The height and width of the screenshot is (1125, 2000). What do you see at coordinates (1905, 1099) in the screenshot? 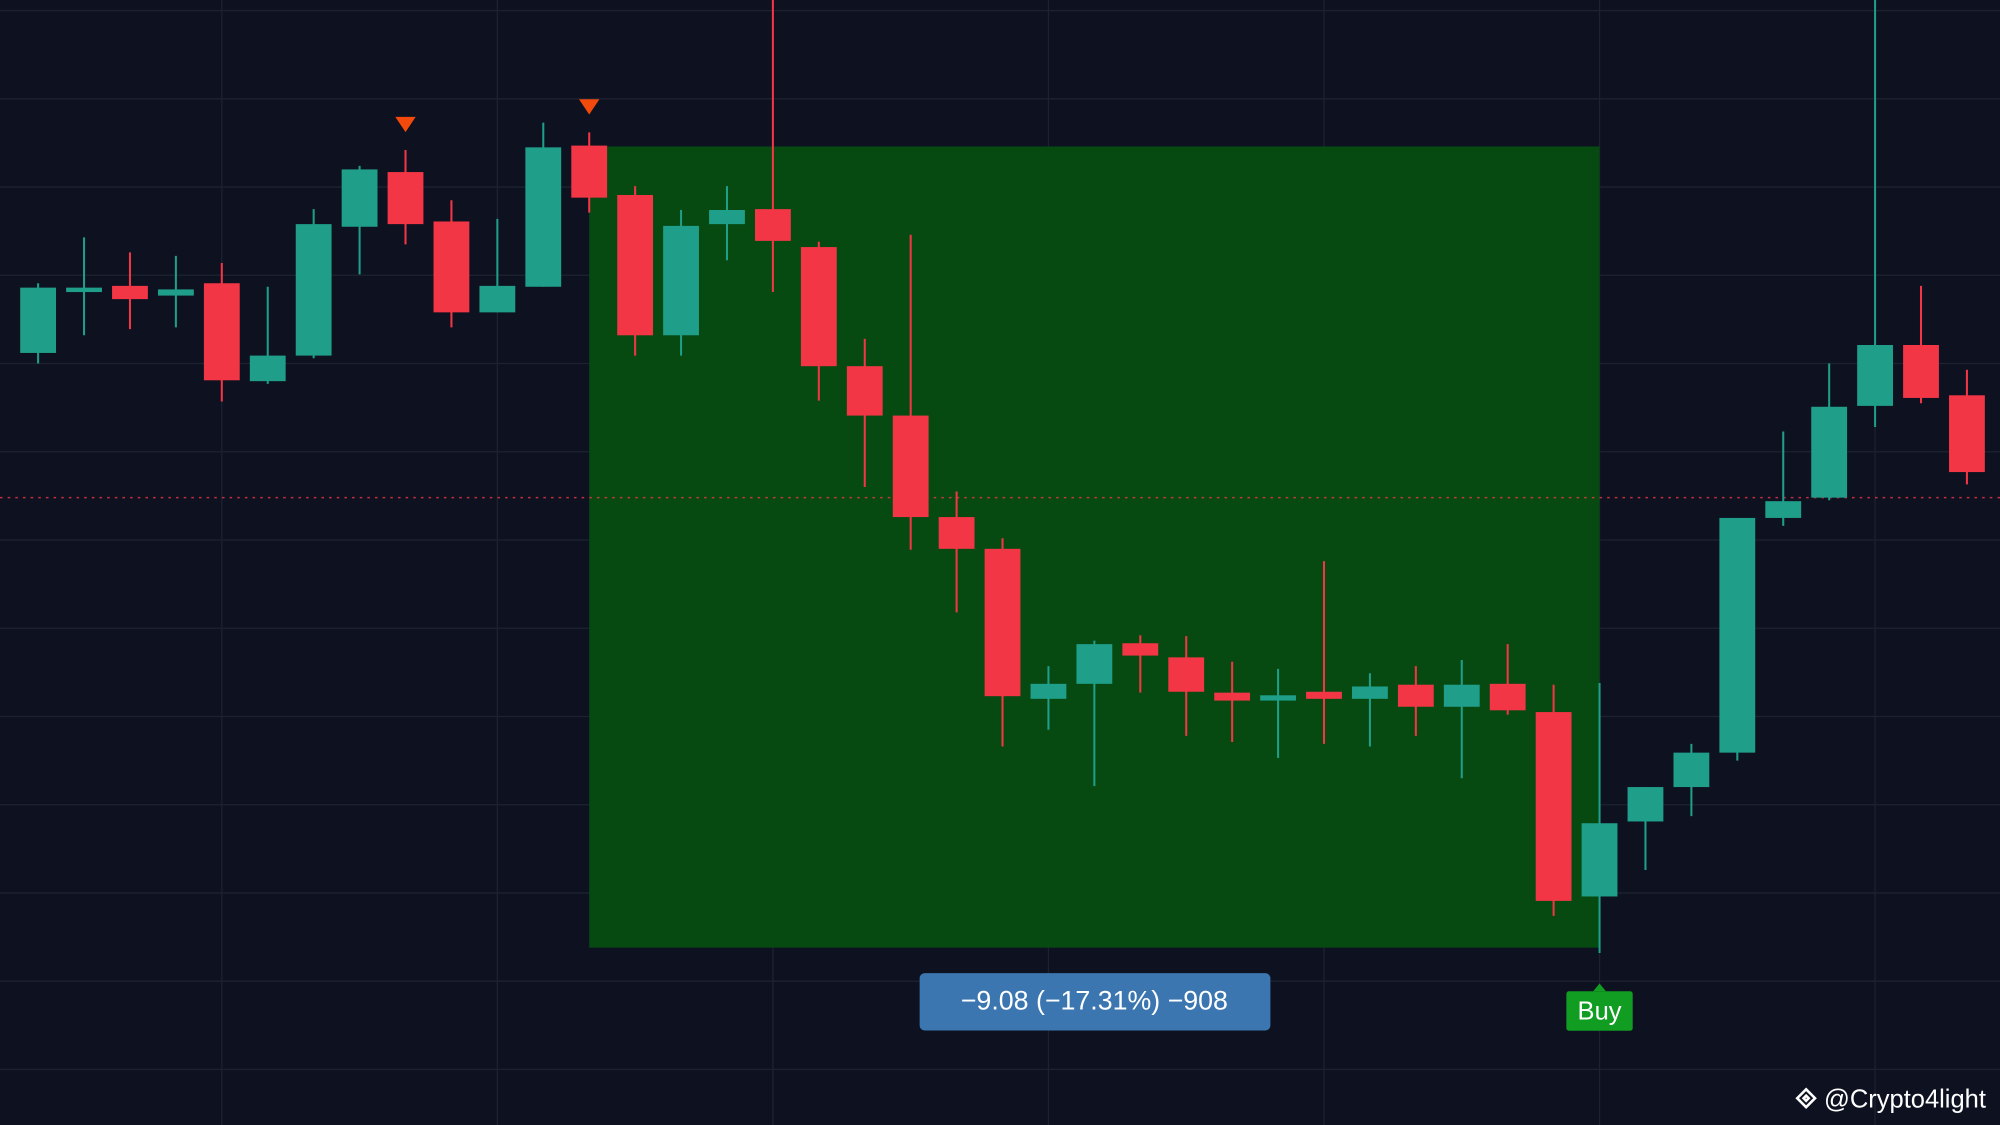
I see `watermark-text: @Crypto4light` at bounding box center [1905, 1099].